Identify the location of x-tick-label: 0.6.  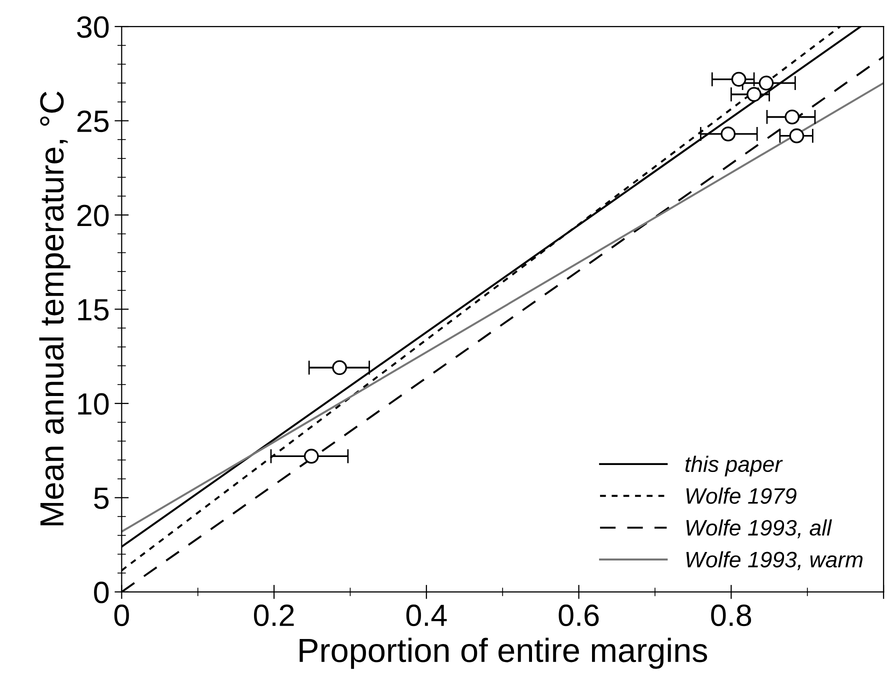
(578, 615).